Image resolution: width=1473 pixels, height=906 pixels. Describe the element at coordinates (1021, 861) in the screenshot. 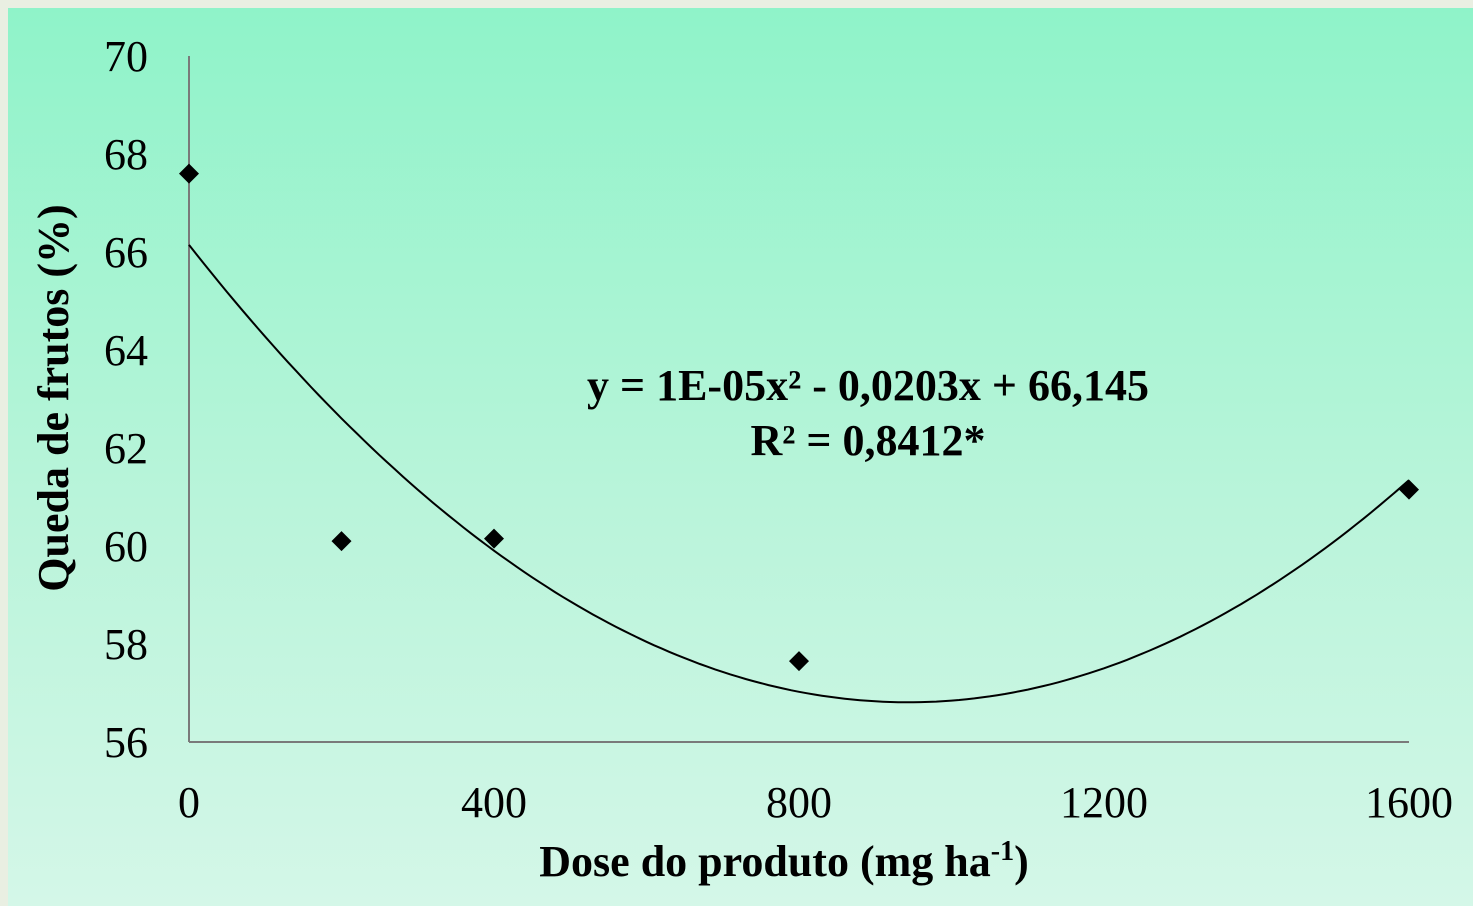

I see `x-axis-title-end: )` at that location.